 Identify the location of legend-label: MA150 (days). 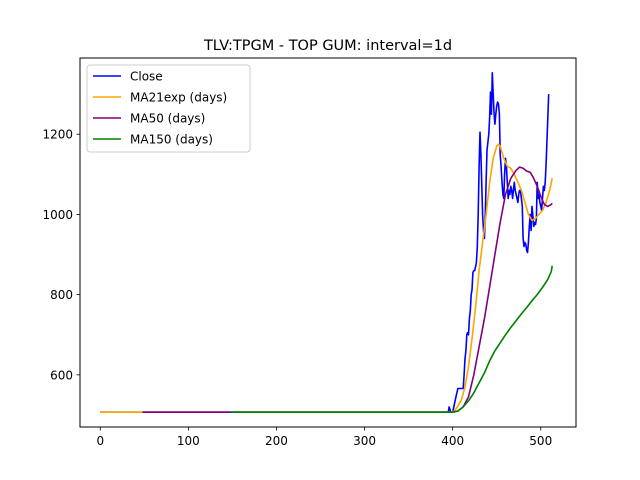
(171, 140).